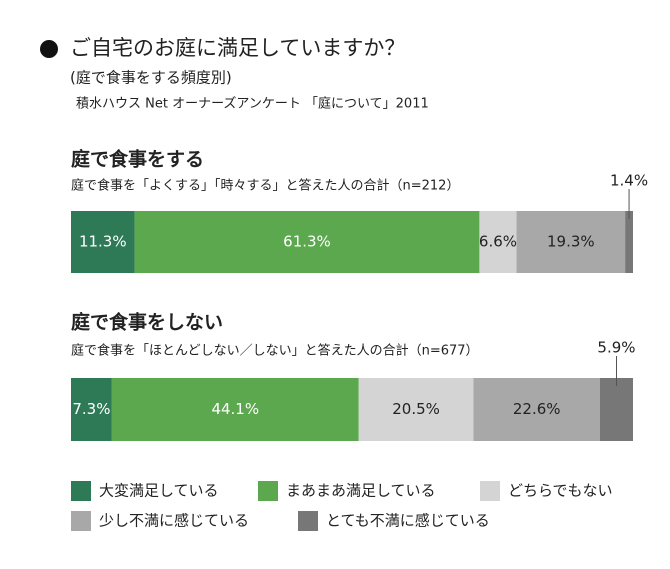  I want to click on value-label: 44.1%, so click(235, 409).